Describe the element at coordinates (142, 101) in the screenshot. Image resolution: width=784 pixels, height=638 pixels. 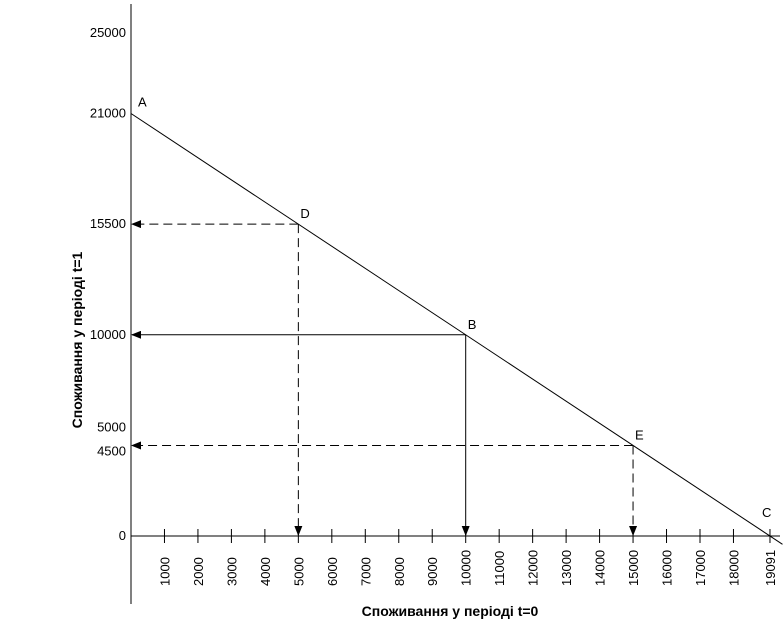
I see `point-label-A: A` at that location.